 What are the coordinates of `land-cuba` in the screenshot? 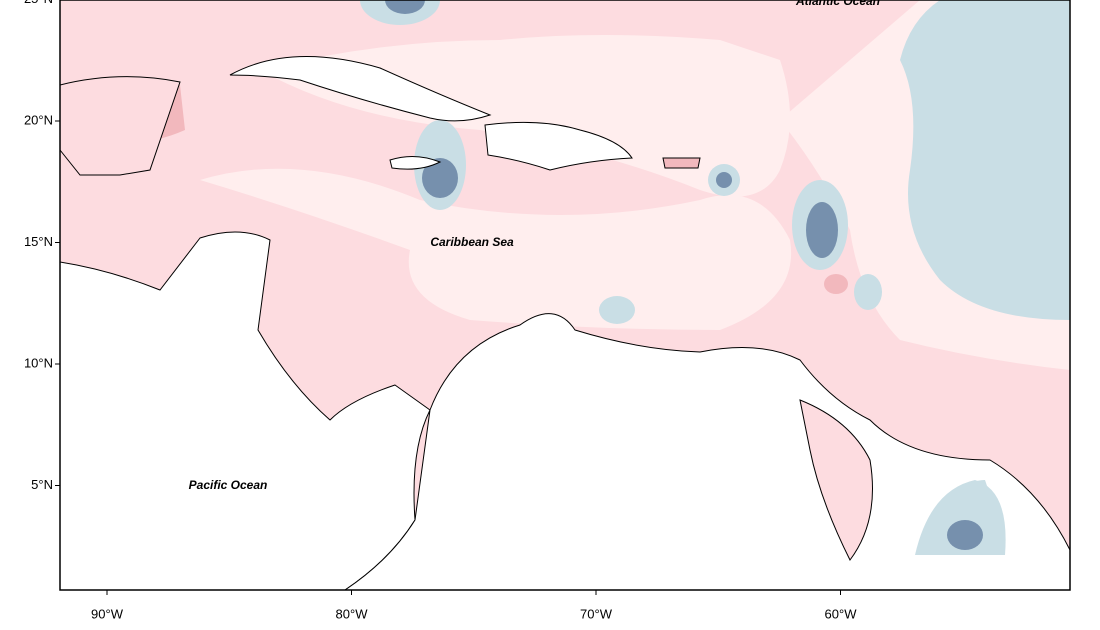 It's located at (360, 89).